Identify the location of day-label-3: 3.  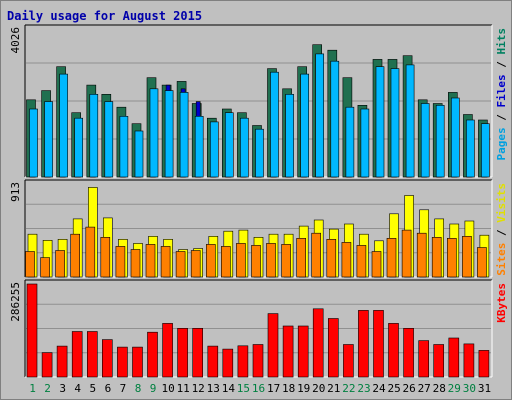
(62, 388).